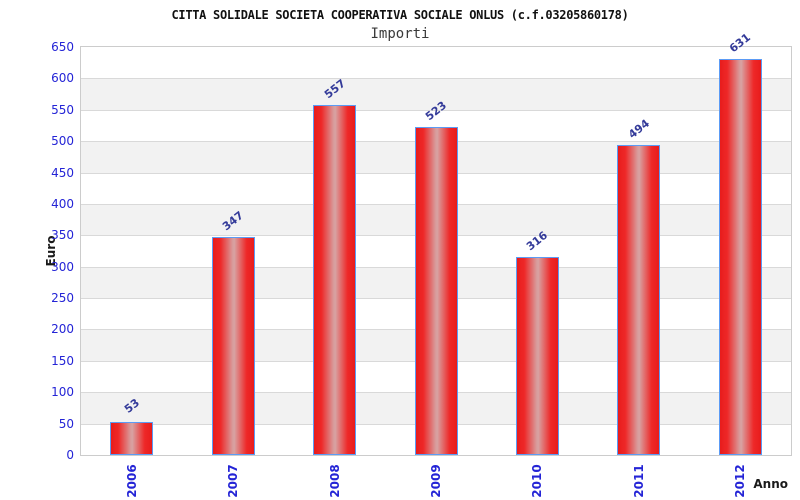 This screenshot has width=800, height=500. Describe the element at coordinates (62, 78) in the screenshot. I see `y-tick-label: 600` at that location.